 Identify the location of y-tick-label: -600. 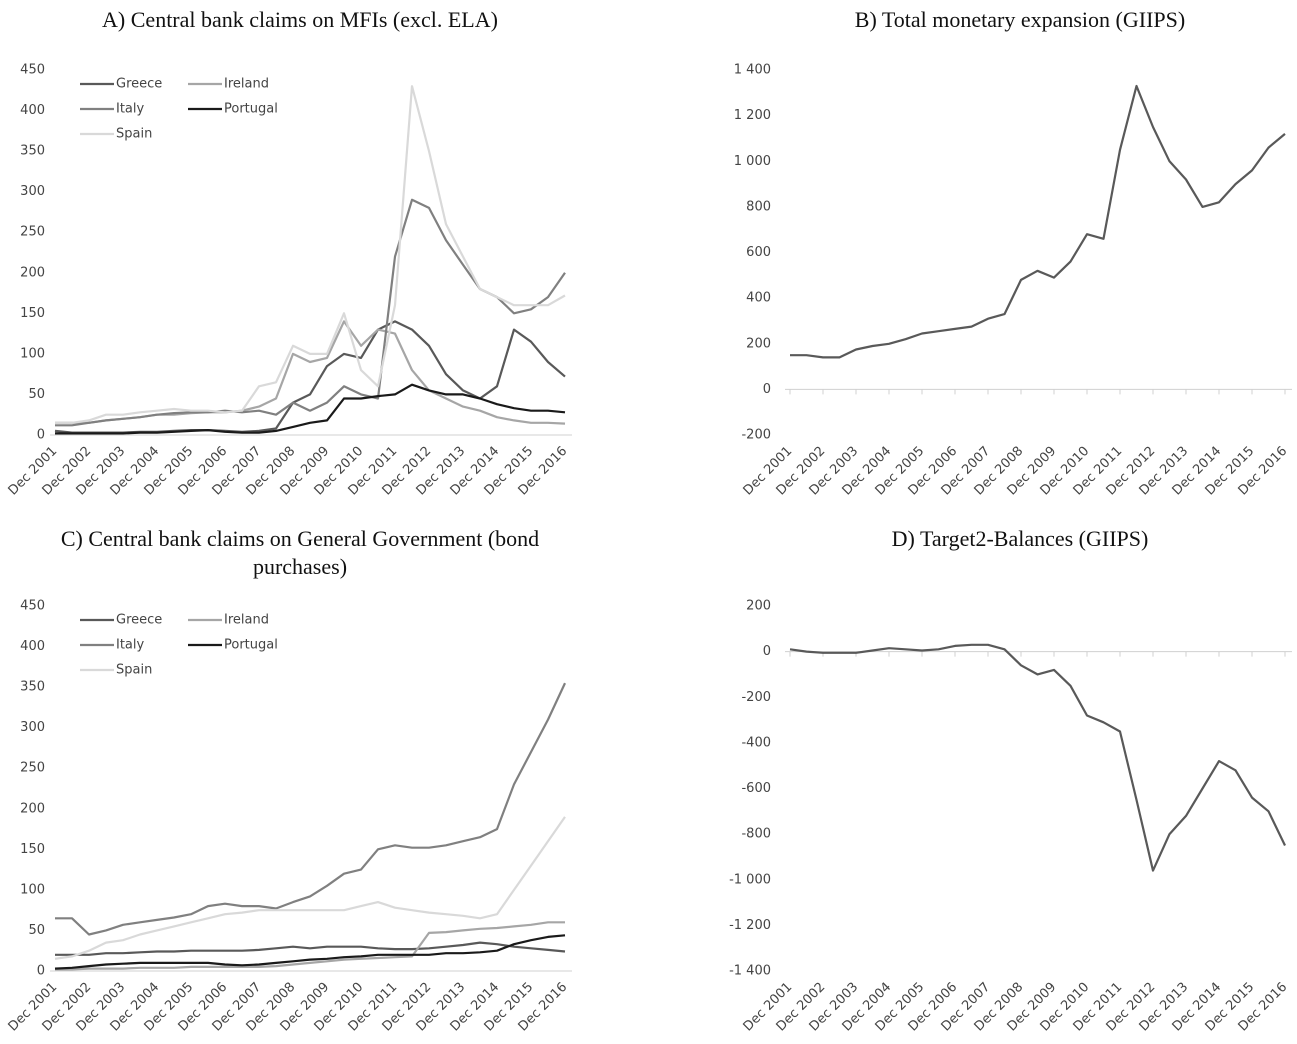
(756, 788).